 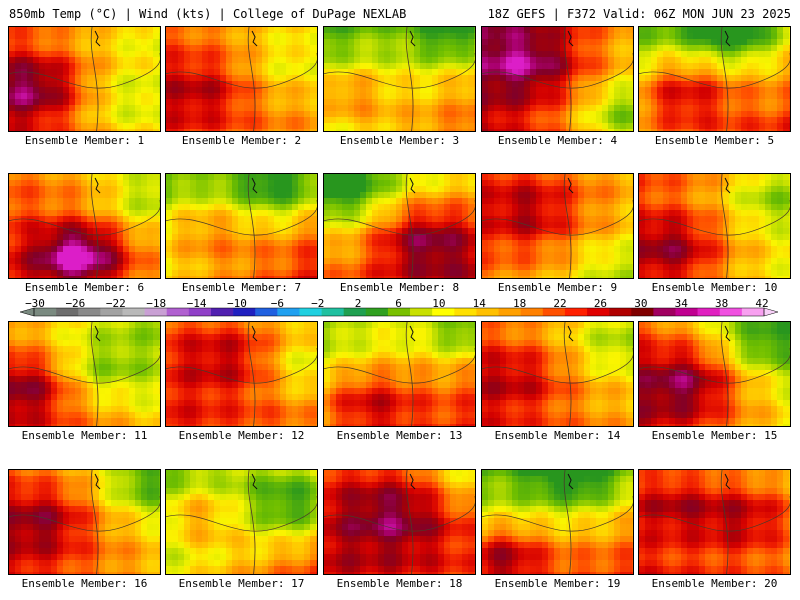 What do you see at coordinates (196, 303) in the screenshot?
I see `colorbar-tick: −14` at bounding box center [196, 303].